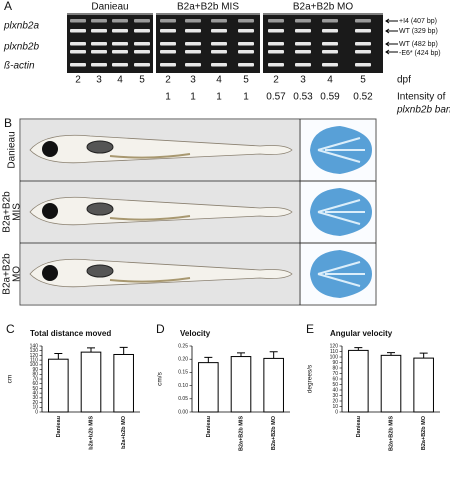  What do you see at coordinates (335, 368) in the screenshot?
I see `y-tick-label: 80` at bounding box center [335, 368].